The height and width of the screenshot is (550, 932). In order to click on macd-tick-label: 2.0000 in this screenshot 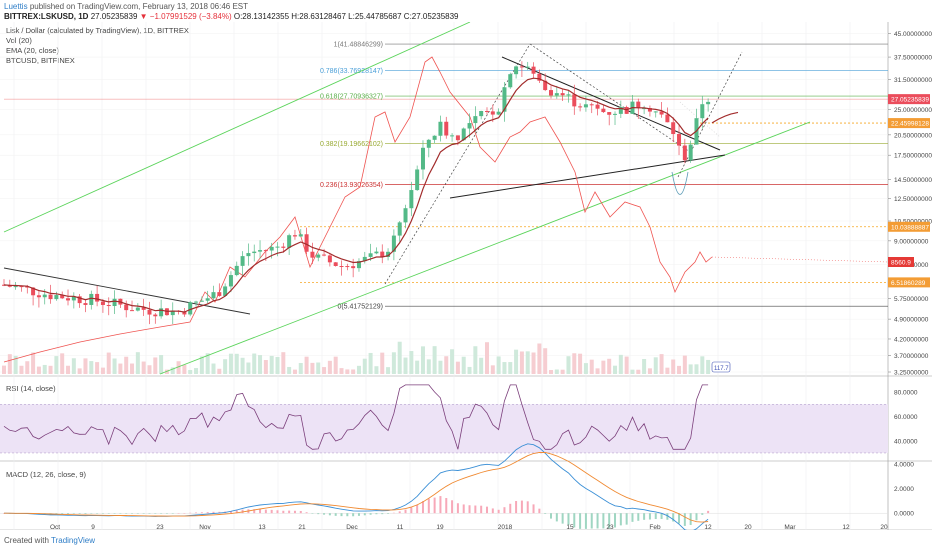, I will do `click(904, 489)`.